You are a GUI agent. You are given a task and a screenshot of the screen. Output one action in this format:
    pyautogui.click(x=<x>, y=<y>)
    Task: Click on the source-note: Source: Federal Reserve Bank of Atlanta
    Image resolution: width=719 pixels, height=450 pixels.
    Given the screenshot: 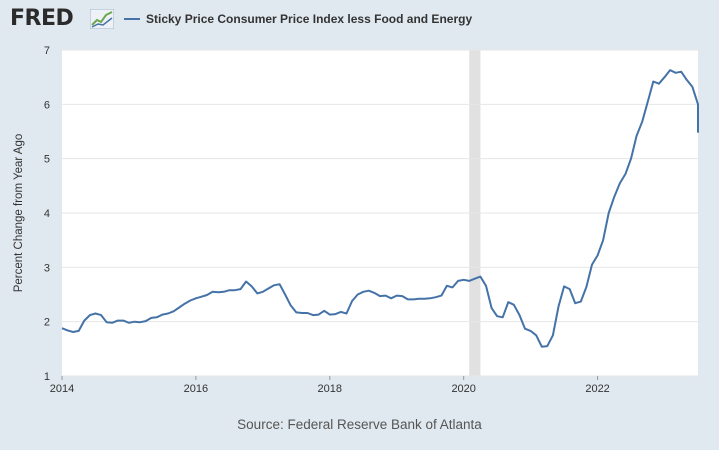 What is the action you would take?
    pyautogui.click(x=359, y=424)
    